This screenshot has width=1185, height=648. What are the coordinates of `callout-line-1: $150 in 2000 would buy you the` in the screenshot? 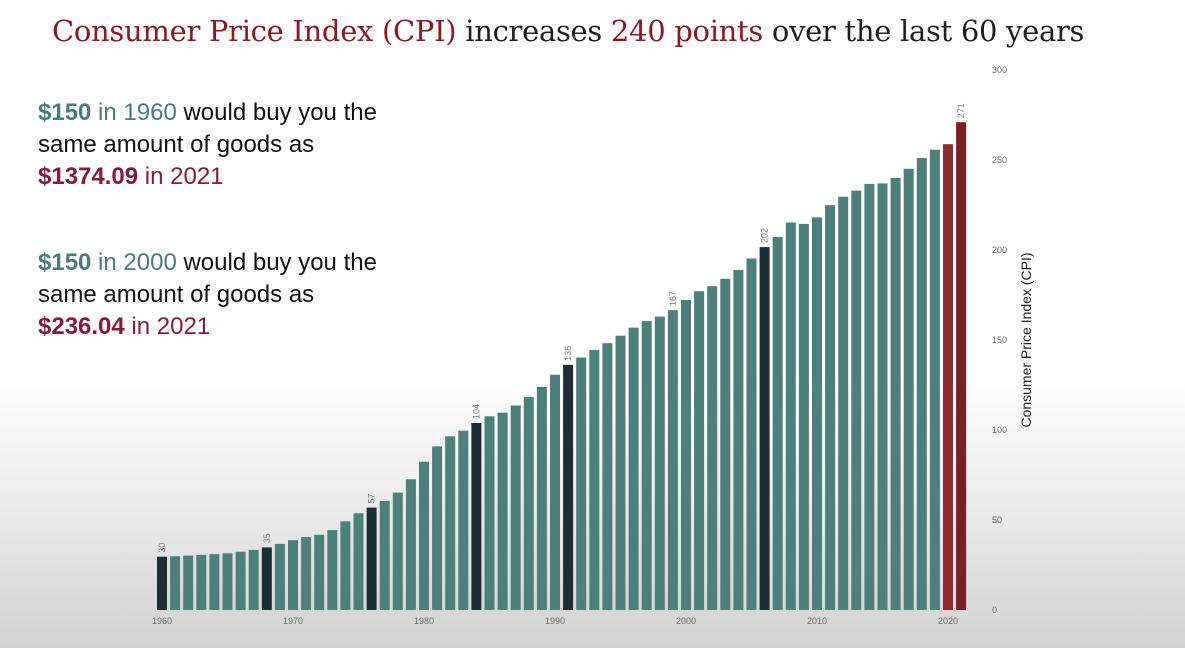 It's located at (253, 263).